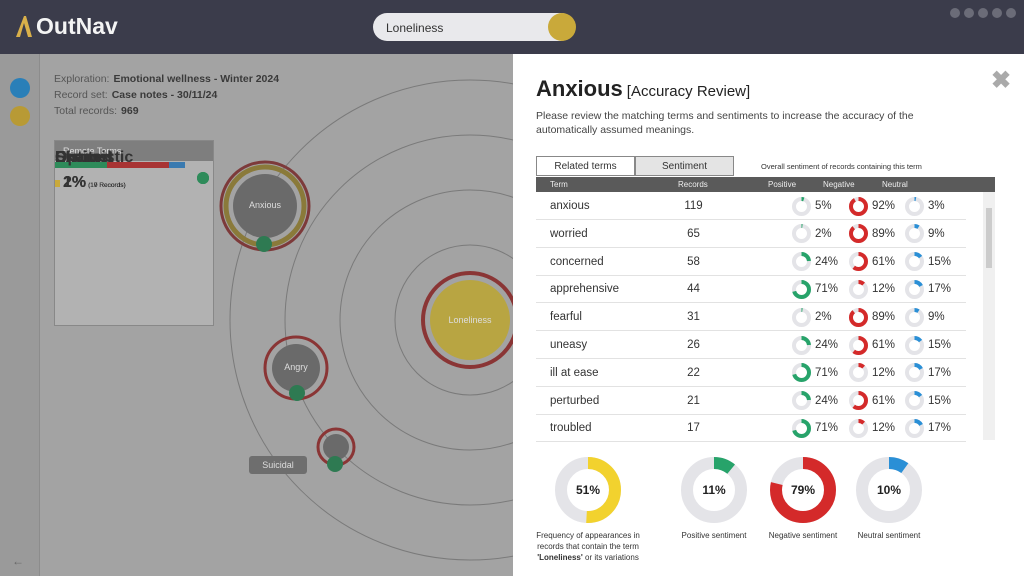  Describe the element at coordinates (895, 184) in the screenshot. I see `column-header: Neutral` at that location.